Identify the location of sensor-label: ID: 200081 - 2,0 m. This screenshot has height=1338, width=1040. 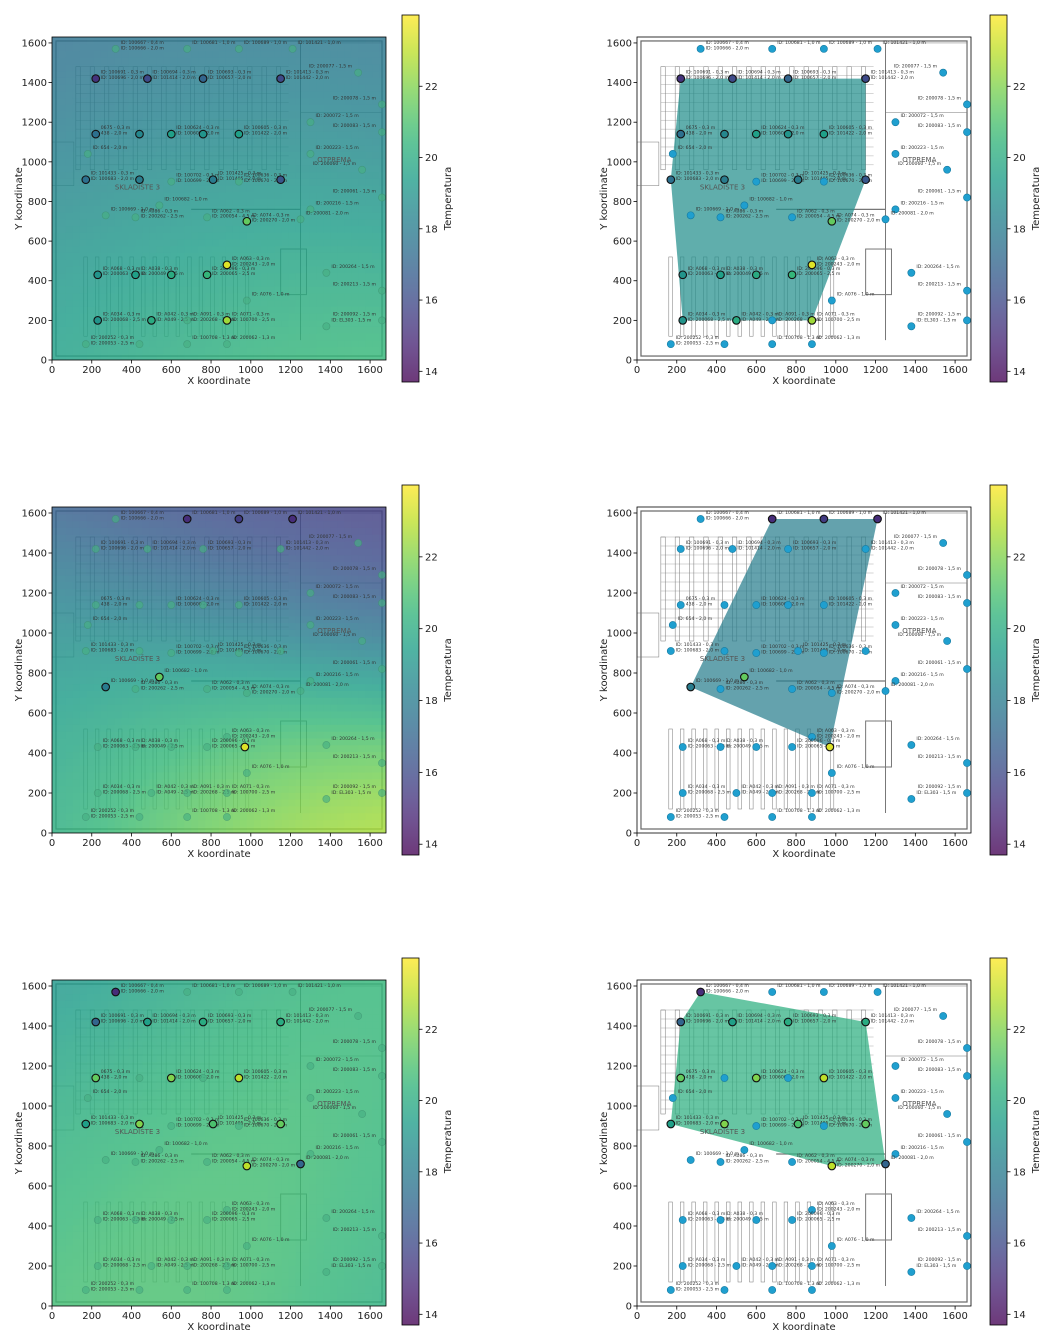
(913, 213).